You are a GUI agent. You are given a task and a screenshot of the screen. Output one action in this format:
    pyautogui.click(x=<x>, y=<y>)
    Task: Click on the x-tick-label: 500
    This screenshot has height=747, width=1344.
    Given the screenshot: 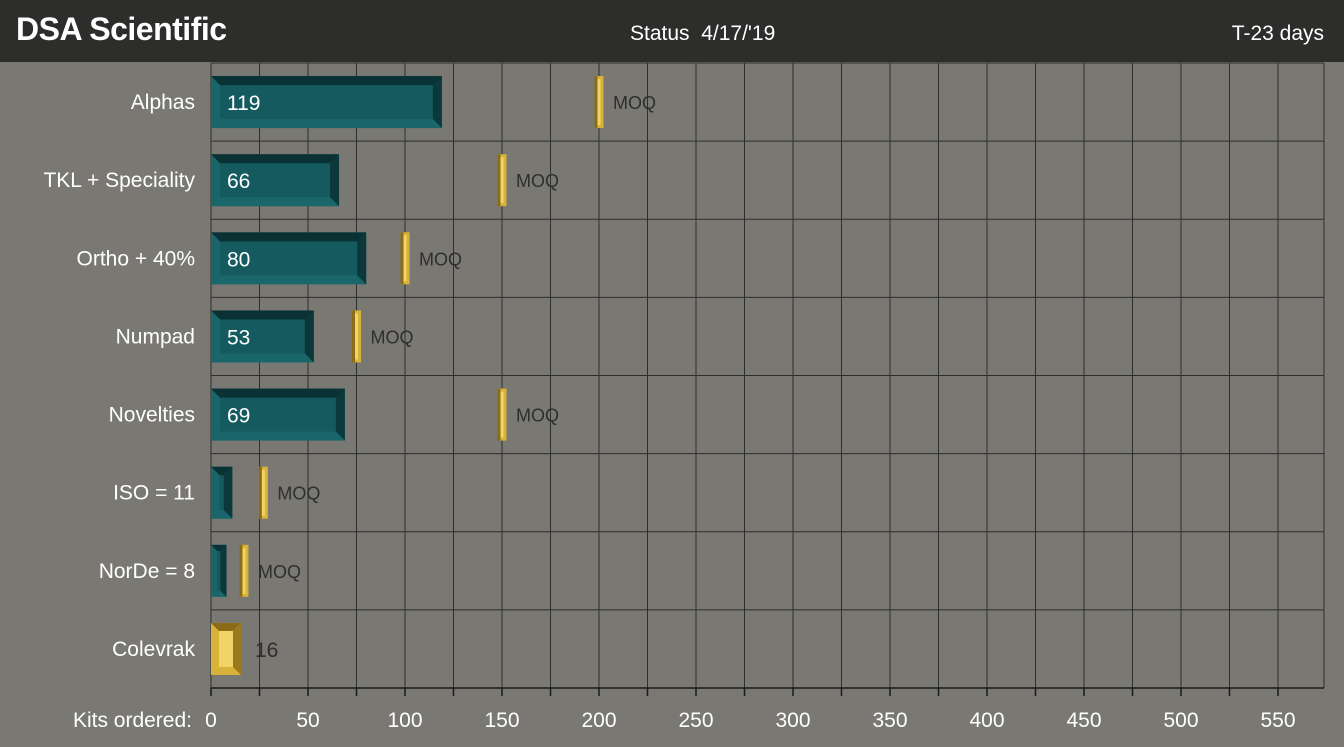 What is the action you would take?
    pyautogui.click(x=1180, y=720)
    